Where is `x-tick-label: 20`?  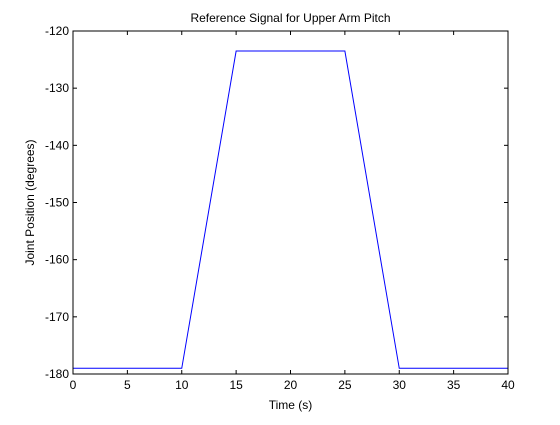 x-tick-label: 20 is located at coordinates (291, 385).